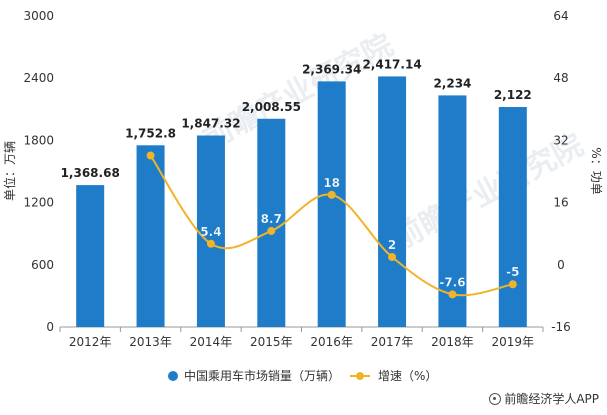 The height and width of the screenshot is (415, 607). I want to click on legend-label-bar: 中国乘用车市场销量（万辆）, so click(262, 375).